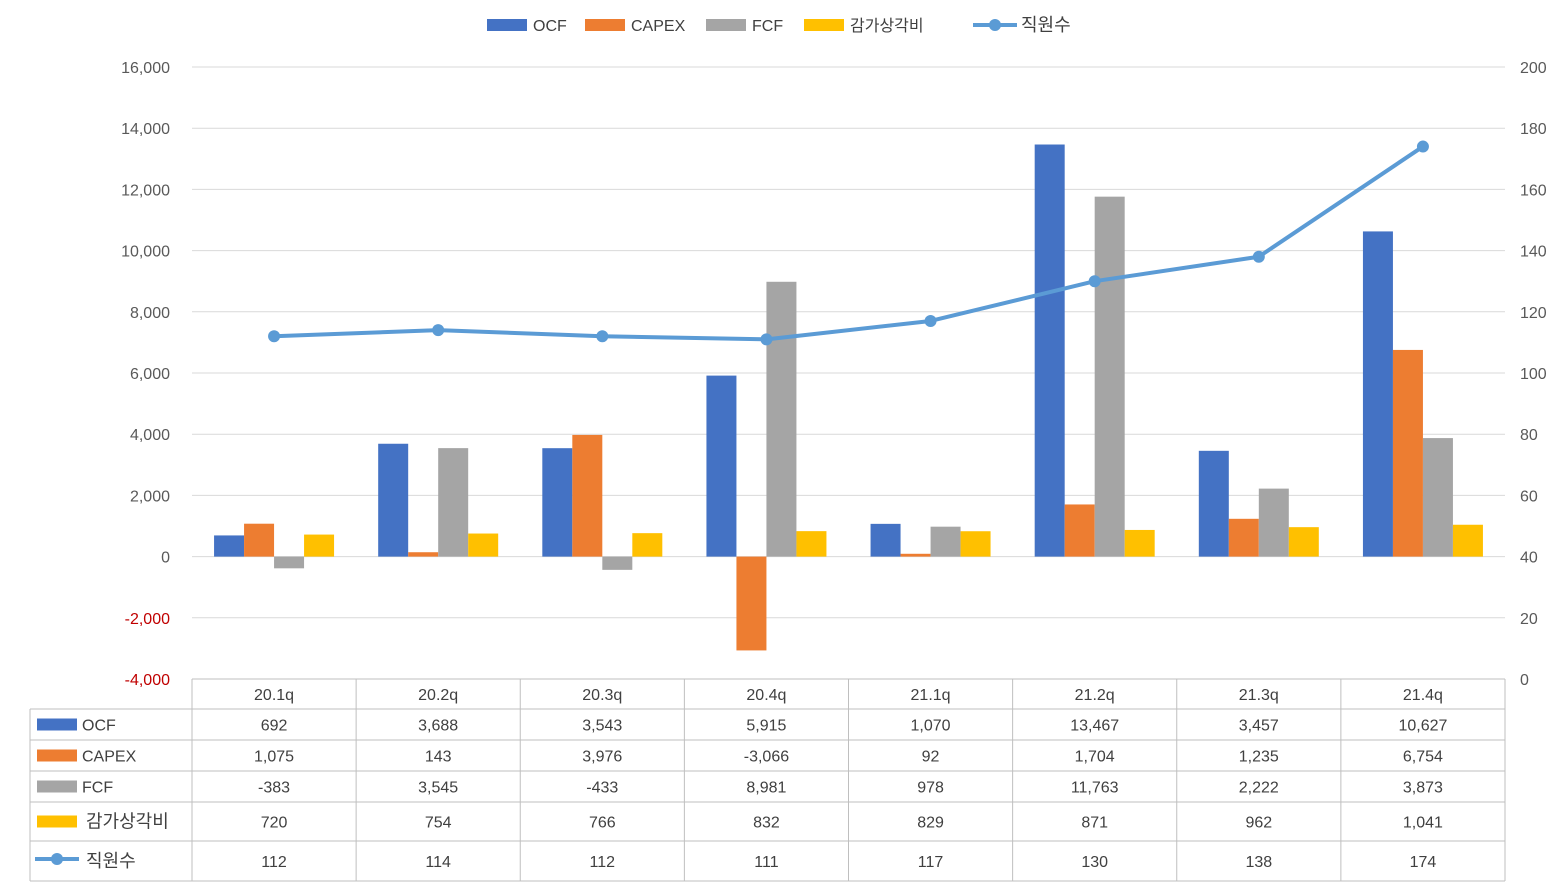  What do you see at coordinates (438, 757) in the screenshot?
I see `table-cell-value: 143` at bounding box center [438, 757].